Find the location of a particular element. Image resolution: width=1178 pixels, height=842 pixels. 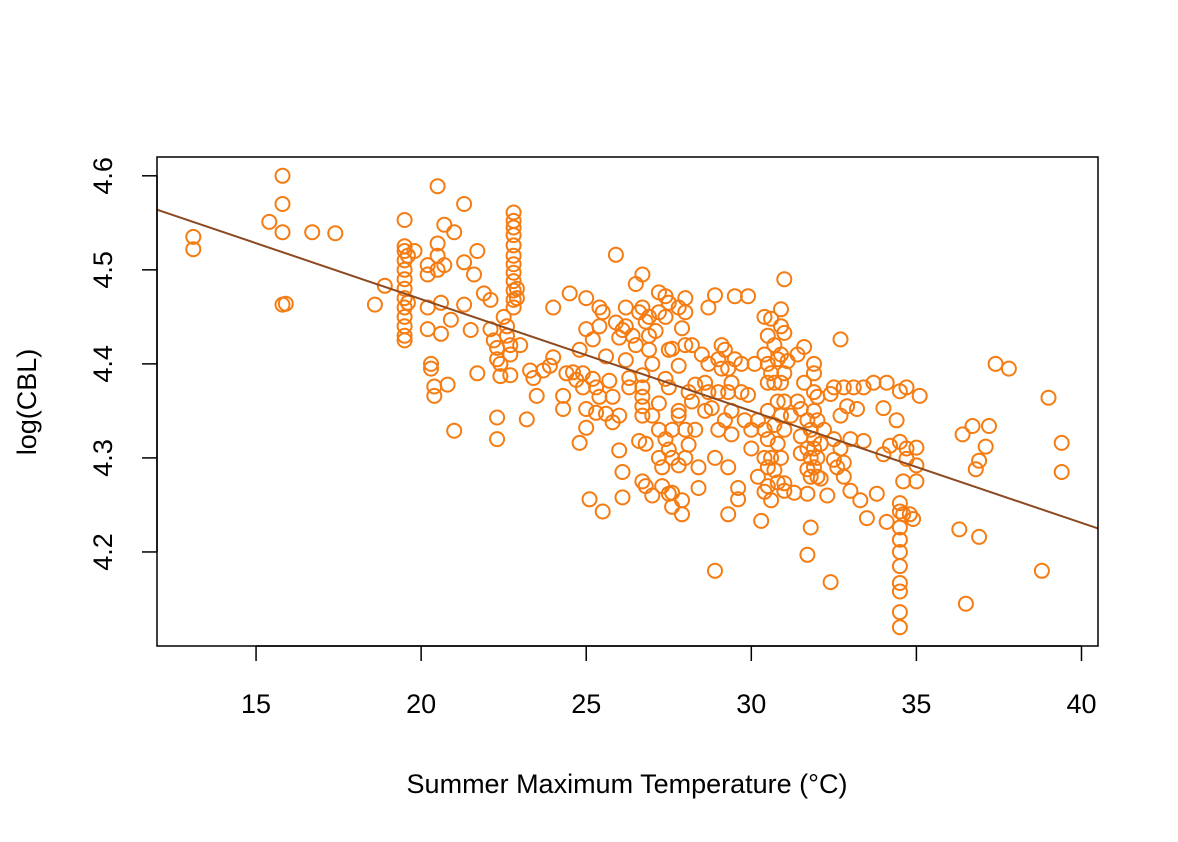

x-axis-title: Summer Maximum Temperature (°C) is located at coordinates (627, 784).